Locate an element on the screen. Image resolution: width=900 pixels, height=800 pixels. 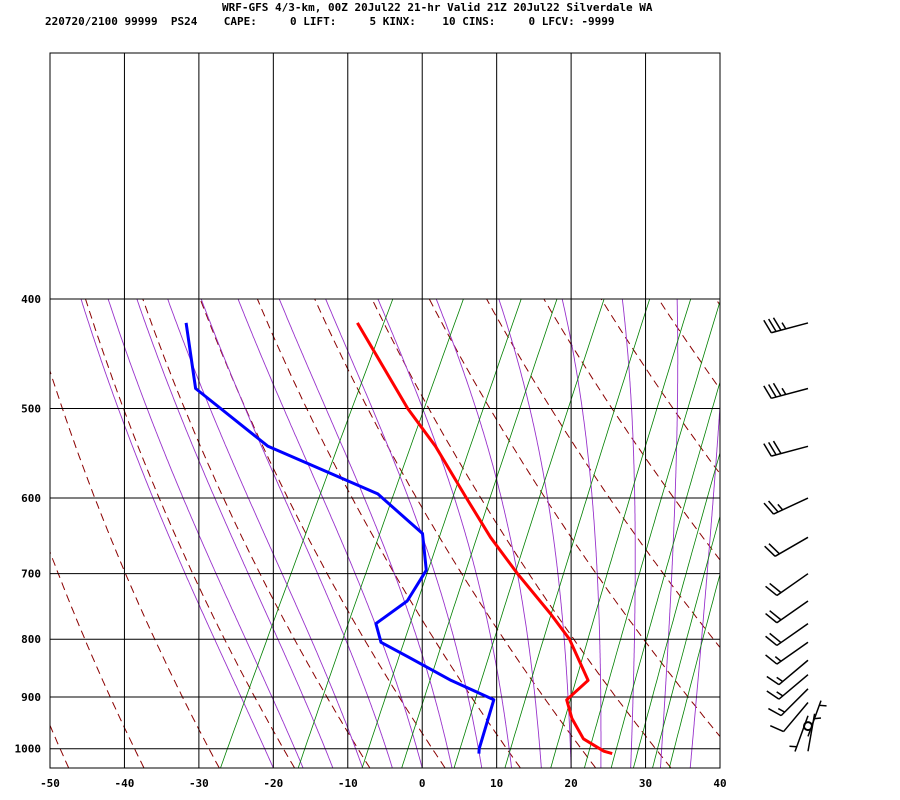
x-tick-label: 40 is located at coordinates (719, 783).